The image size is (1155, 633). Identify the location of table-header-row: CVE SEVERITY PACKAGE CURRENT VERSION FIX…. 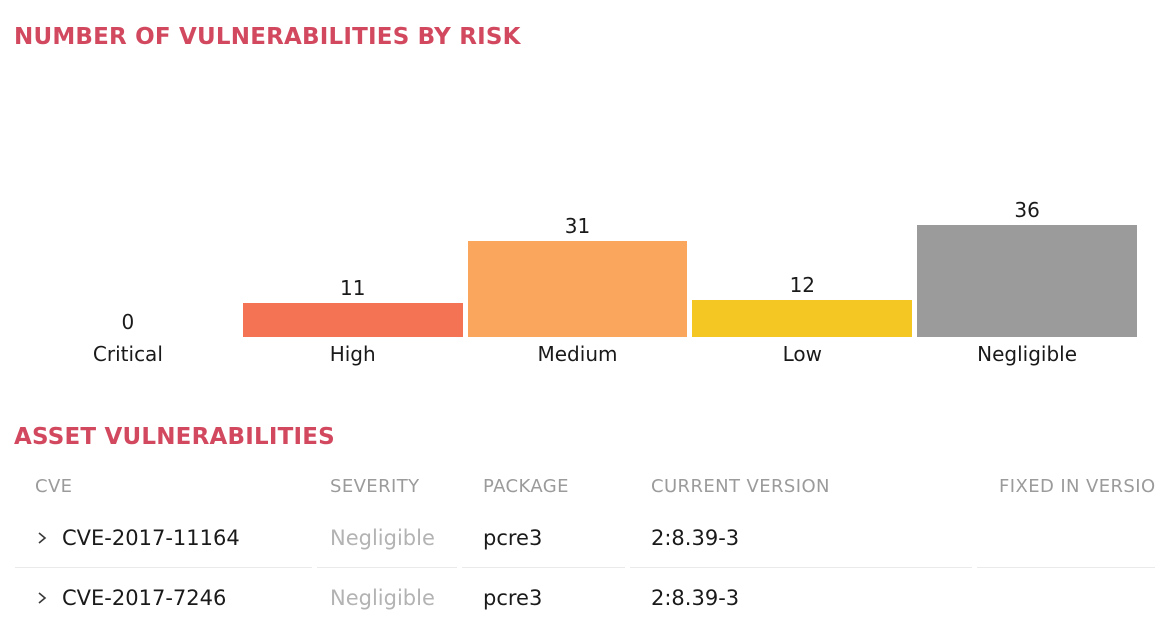
(585, 486).